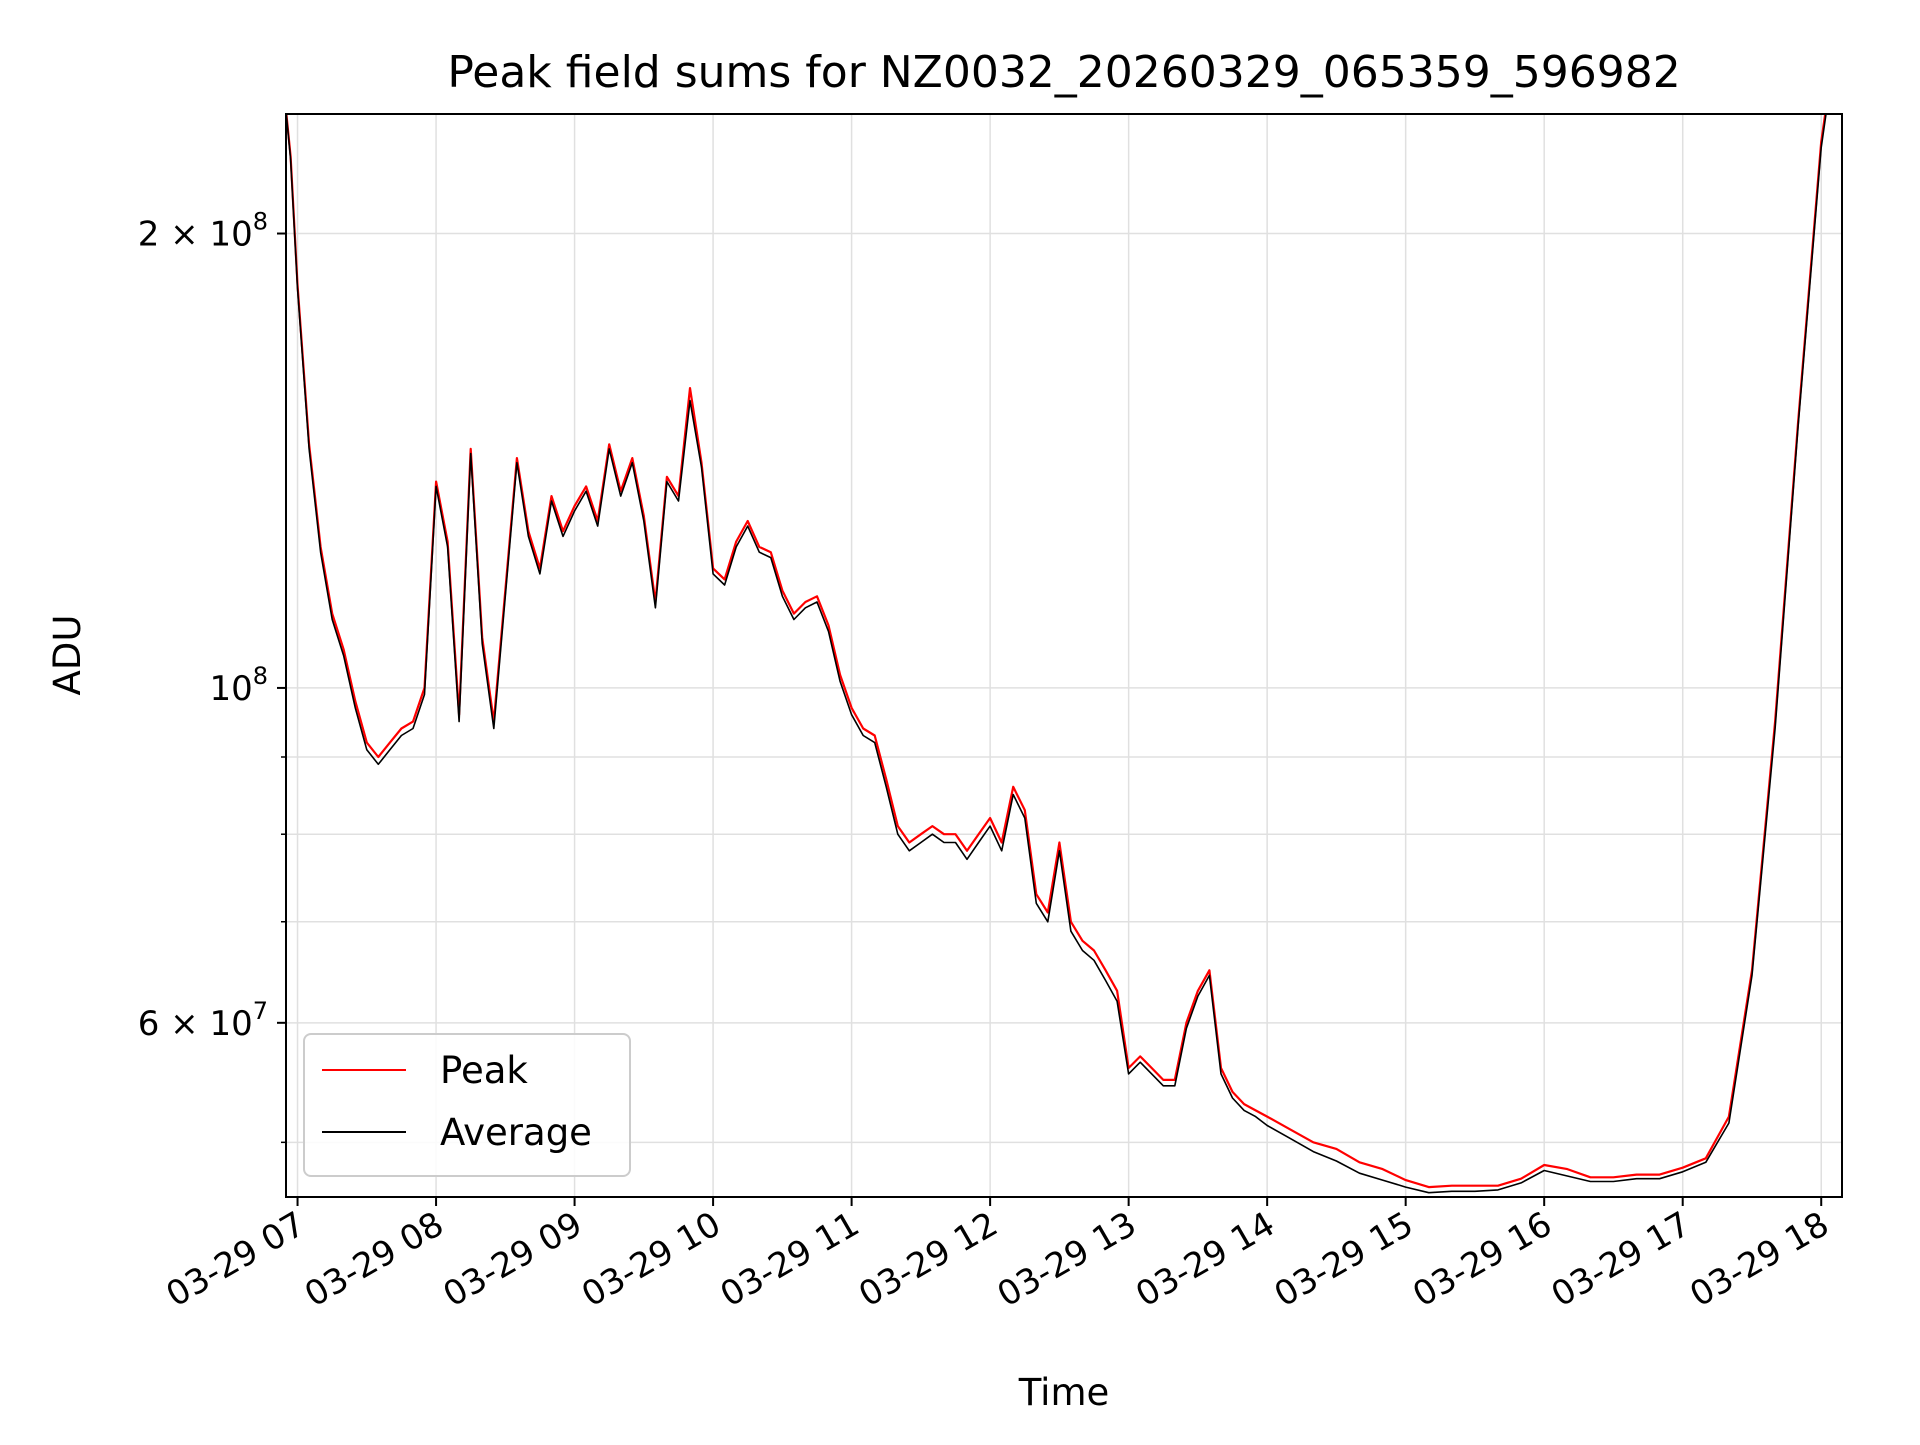 The height and width of the screenshot is (1445, 1920). Describe the element at coordinates (1064, 1392) in the screenshot. I see `x-axis-label: Time` at that location.